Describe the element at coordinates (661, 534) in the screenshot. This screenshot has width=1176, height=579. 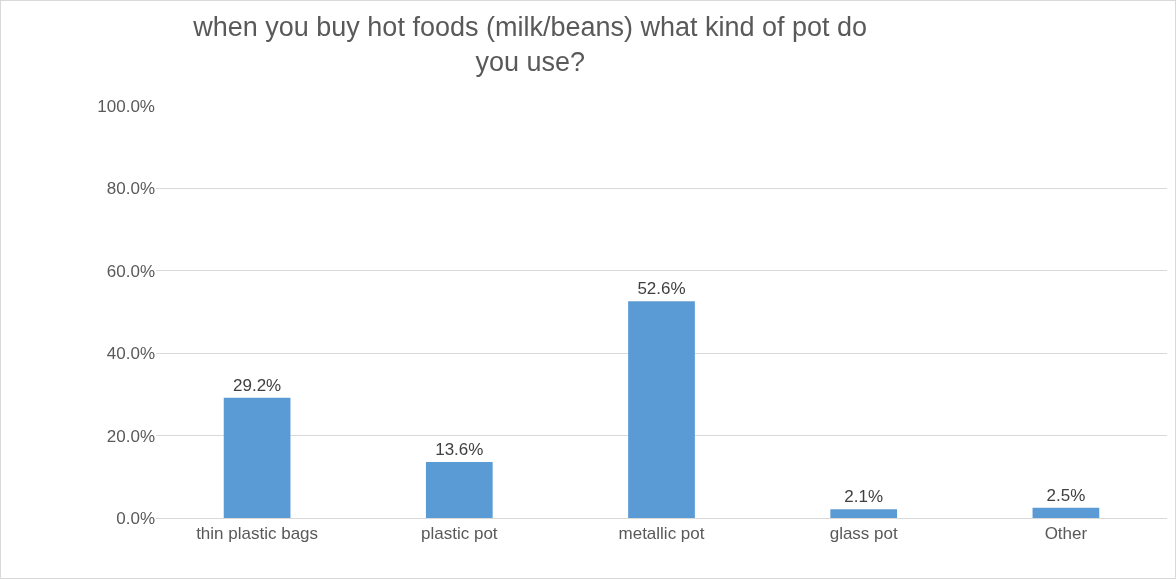
I see `x-tick-label: metallic pot` at that location.